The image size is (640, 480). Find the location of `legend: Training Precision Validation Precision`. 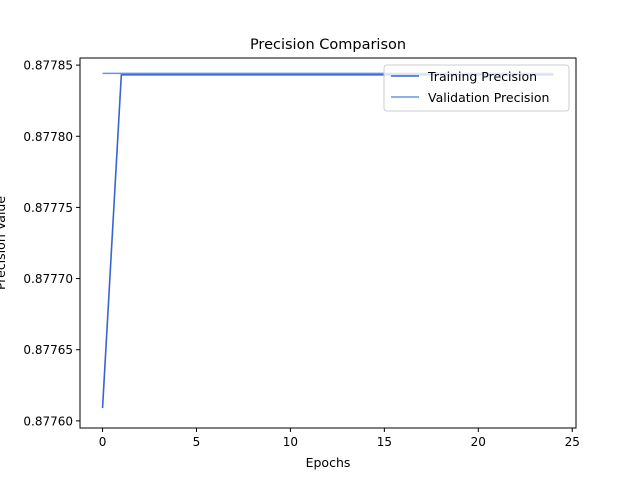

legend: Training Precision Validation Precision is located at coordinates (476, 88).